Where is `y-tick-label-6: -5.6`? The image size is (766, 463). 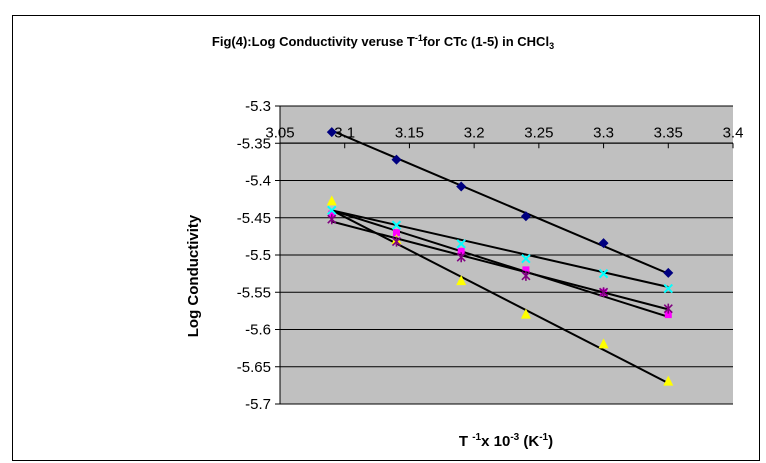 y-tick-label-6: -5.6 is located at coordinates (258, 330).